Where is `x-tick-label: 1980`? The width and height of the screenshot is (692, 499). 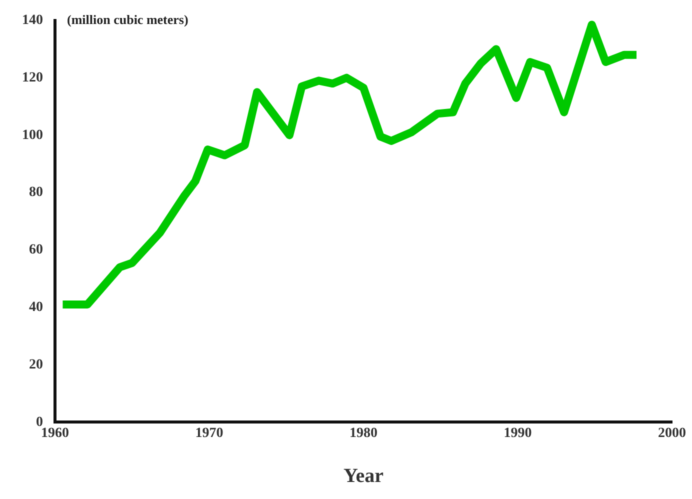
x-tick-label: 1980 is located at coordinates (364, 434).